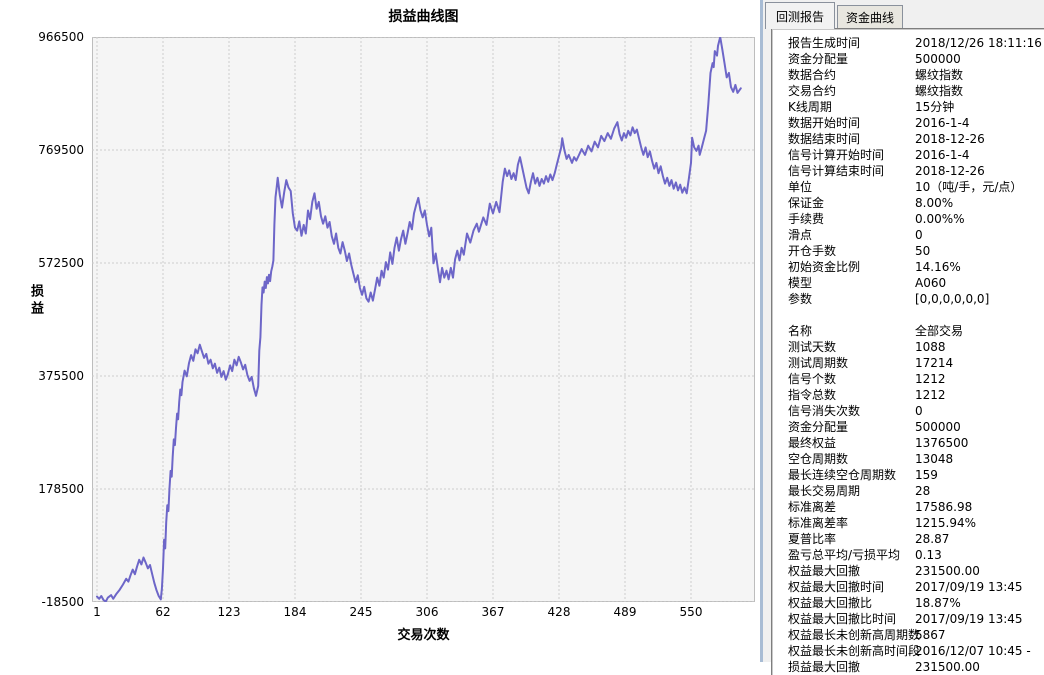 The height and width of the screenshot is (675, 1044). What do you see at coordinates (806, 219) in the screenshot?
I see `report-row-label: 手续费` at bounding box center [806, 219].